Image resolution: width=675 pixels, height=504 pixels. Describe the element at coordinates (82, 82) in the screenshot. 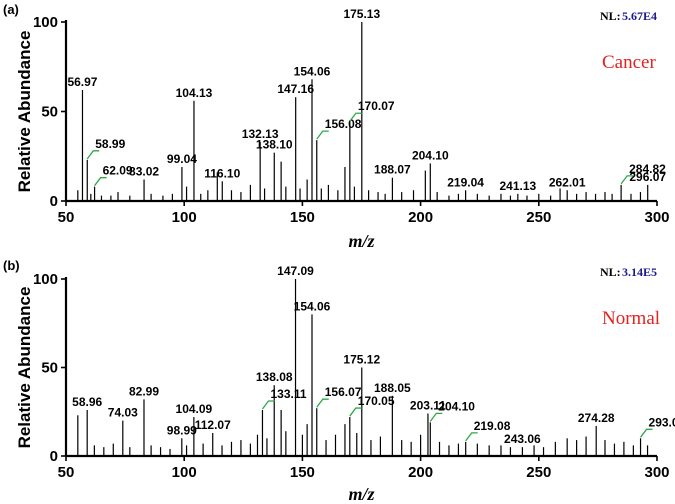

I see `peak-label: 56.97` at that location.